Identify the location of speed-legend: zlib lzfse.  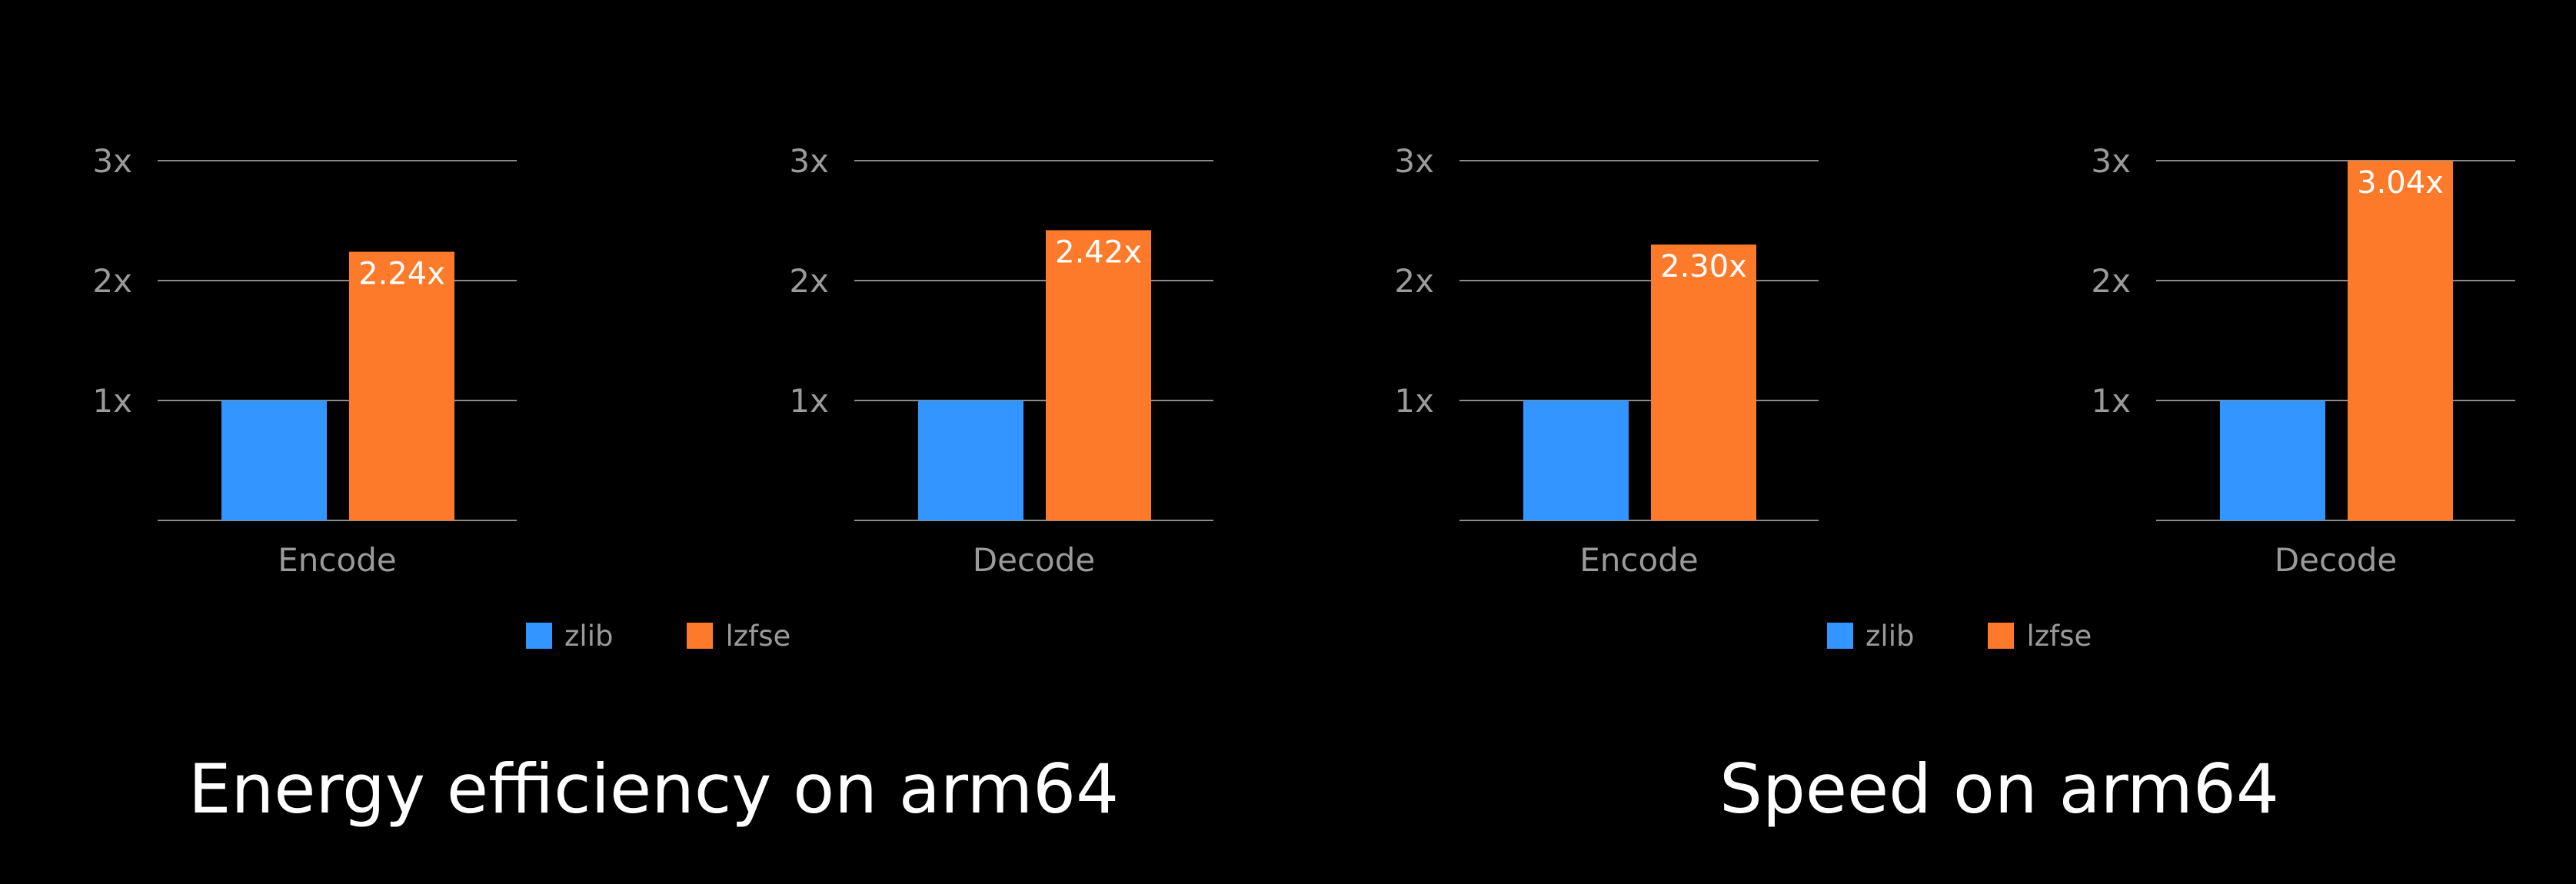
(1996, 635).